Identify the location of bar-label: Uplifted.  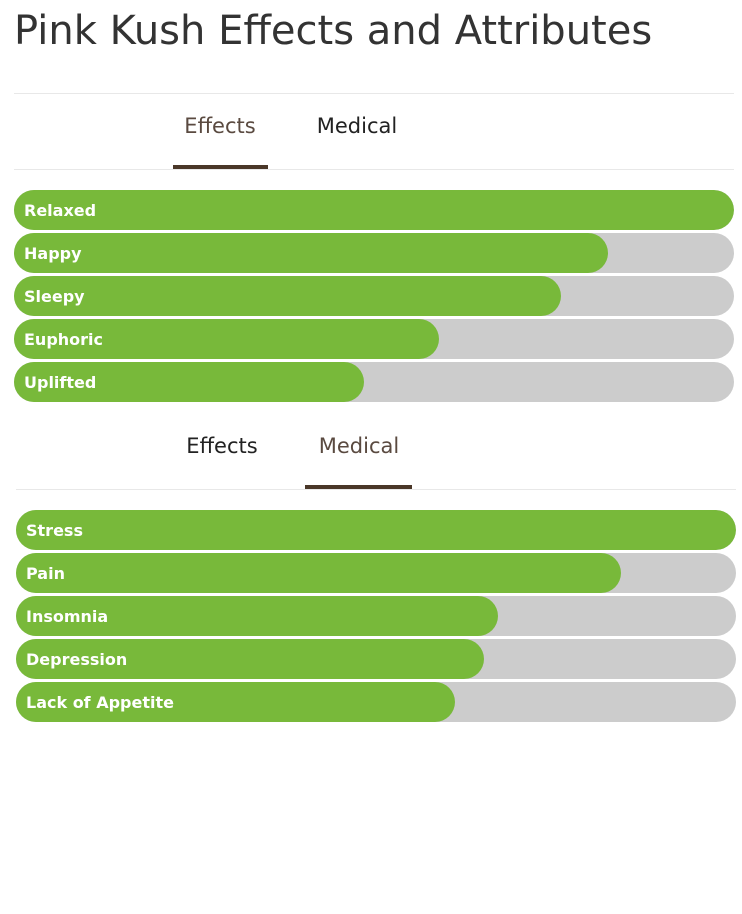
(60, 382).